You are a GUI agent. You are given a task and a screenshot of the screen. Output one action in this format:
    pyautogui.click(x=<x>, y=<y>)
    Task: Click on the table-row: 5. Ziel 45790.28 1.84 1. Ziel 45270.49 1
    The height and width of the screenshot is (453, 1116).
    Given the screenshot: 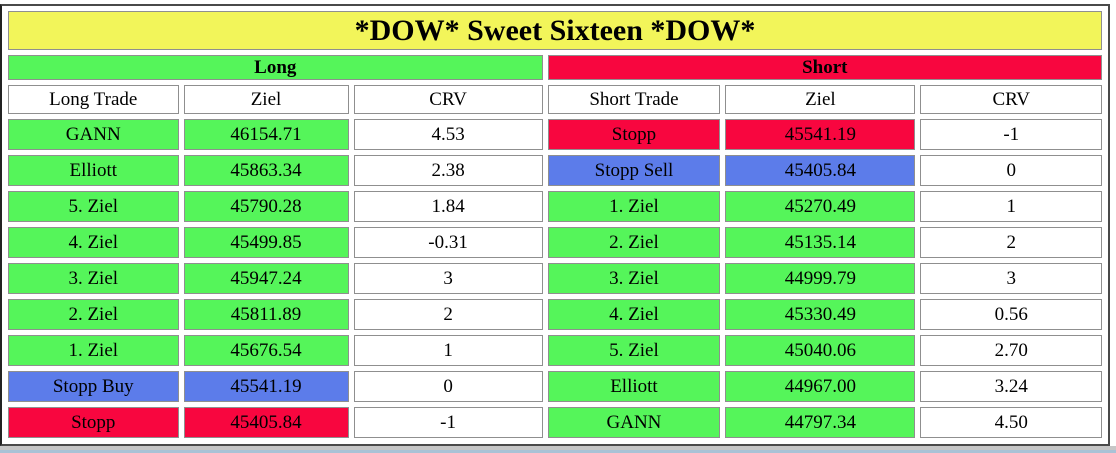 What is the action you would take?
    pyautogui.click(x=555, y=206)
    